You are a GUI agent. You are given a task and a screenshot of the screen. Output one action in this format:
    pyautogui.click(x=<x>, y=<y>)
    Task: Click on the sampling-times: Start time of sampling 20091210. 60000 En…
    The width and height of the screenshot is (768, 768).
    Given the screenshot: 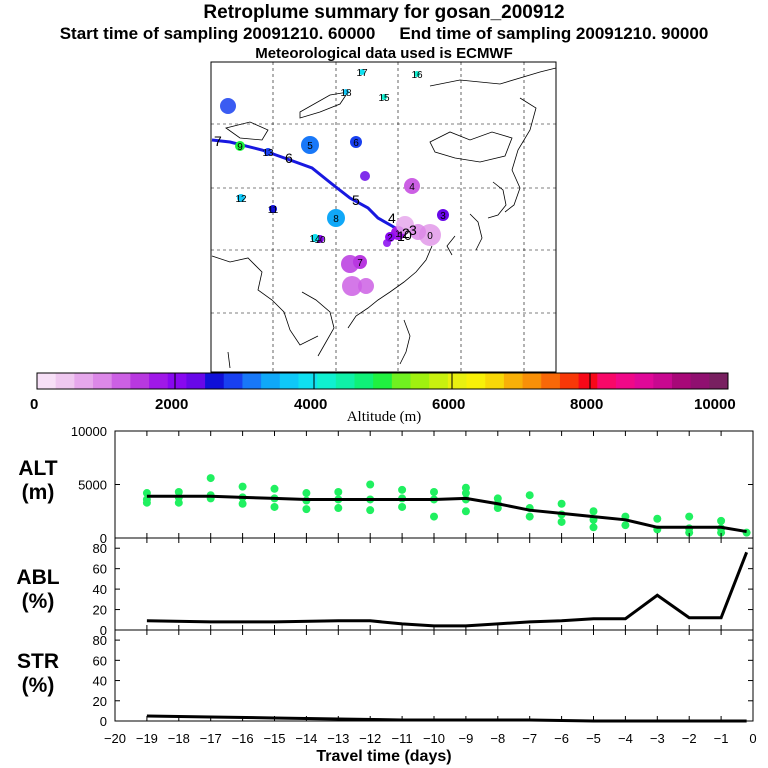 What is the action you would take?
    pyautogui.click(x=384, y=34)
    